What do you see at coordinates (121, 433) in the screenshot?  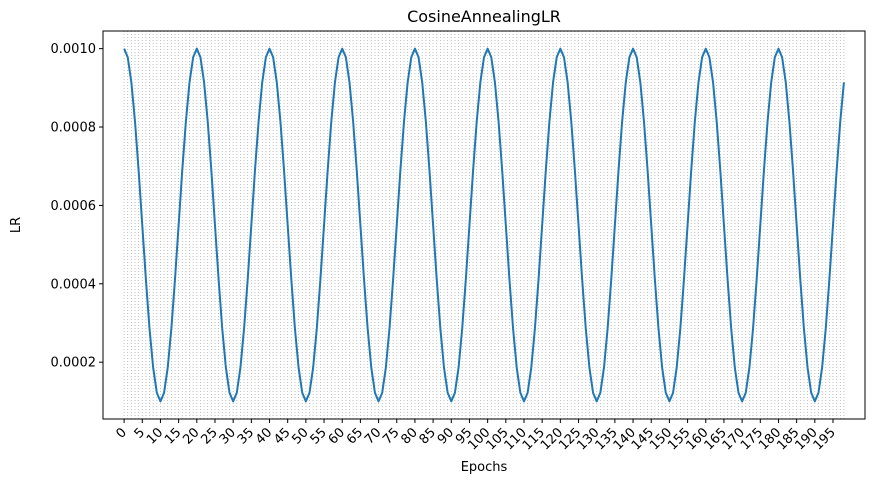 I see `x-tick-label: 0` at bounding box center [121, 433].